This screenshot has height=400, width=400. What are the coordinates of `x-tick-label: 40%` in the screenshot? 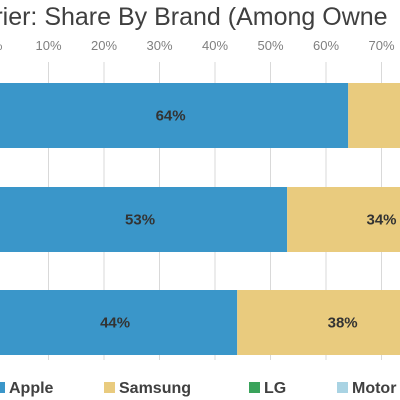 It's located at (215, 45).